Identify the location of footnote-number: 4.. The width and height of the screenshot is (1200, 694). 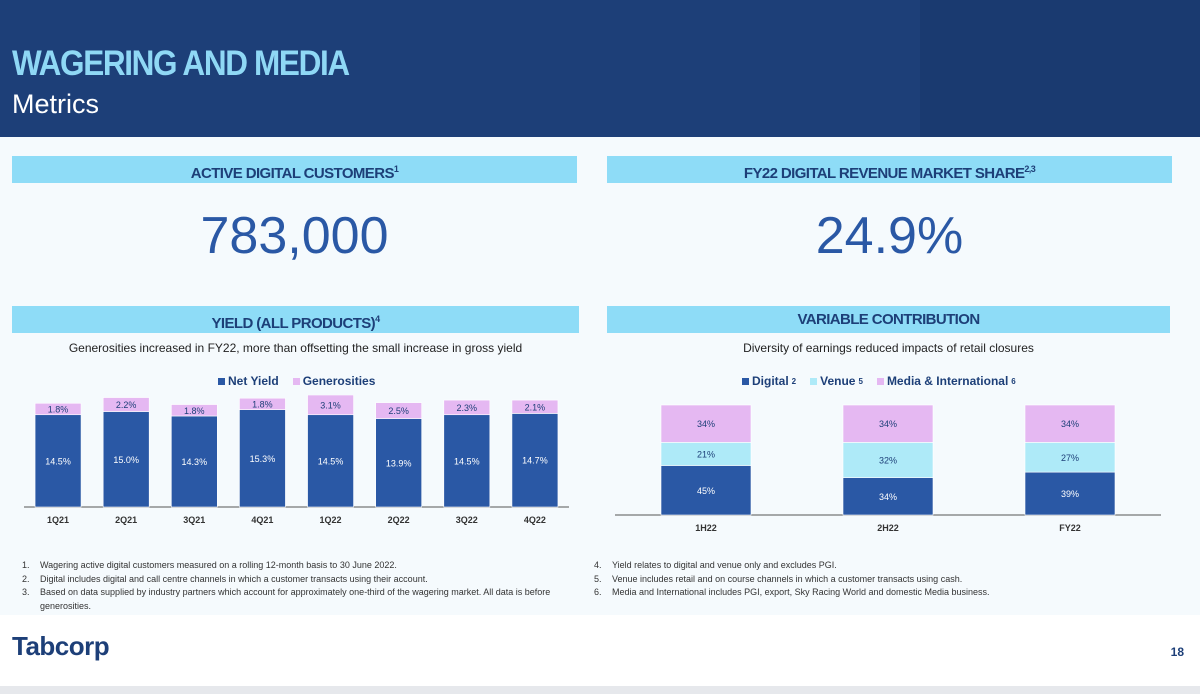
(598, 565).